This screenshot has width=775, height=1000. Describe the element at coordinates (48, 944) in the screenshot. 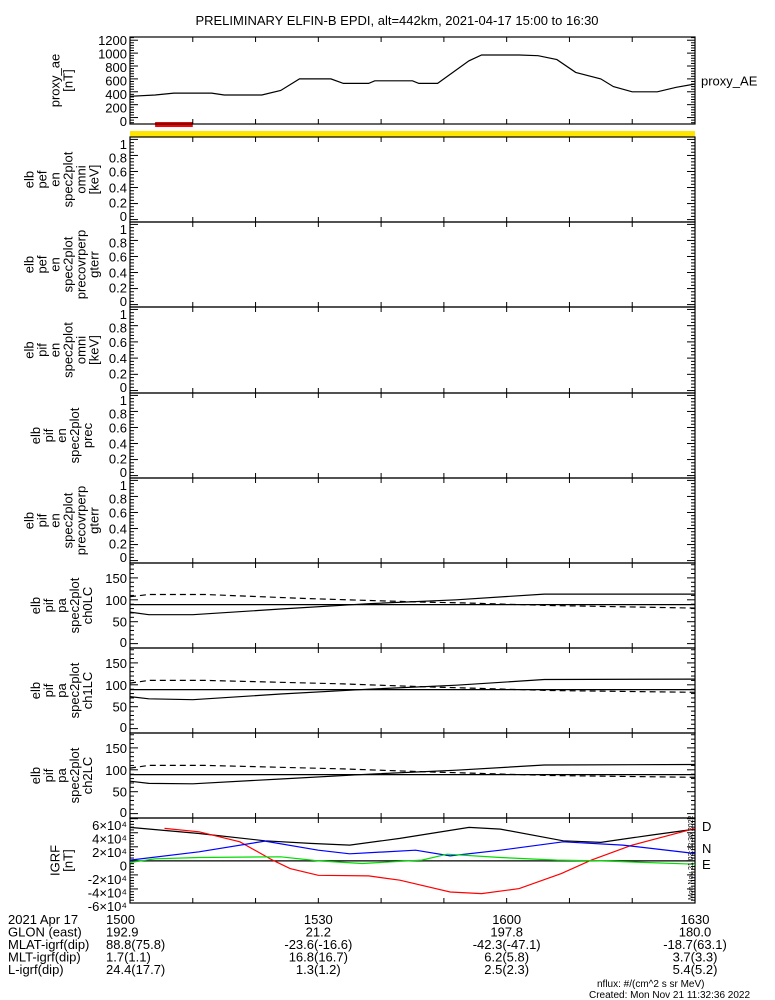

I see `ephemeris-row-label: MLAT-igrf(dip)` at that location.